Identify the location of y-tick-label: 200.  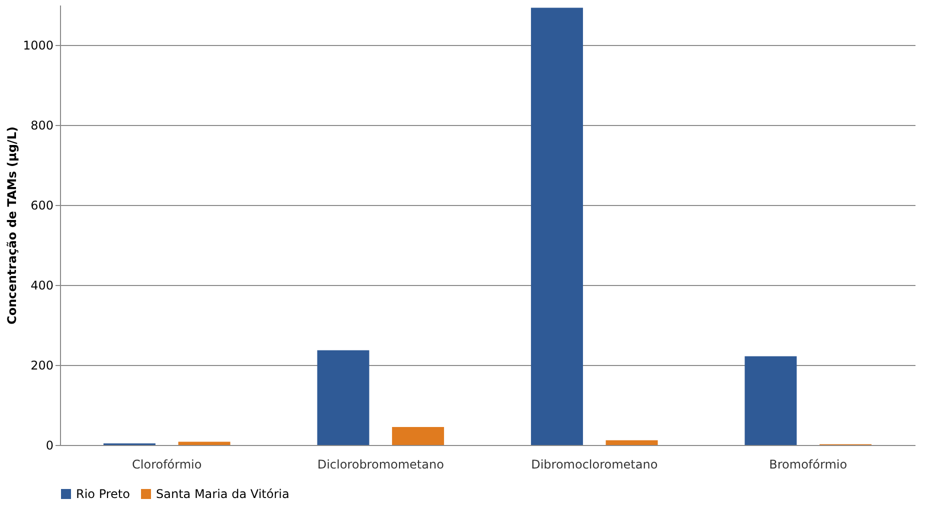
(42, 365).